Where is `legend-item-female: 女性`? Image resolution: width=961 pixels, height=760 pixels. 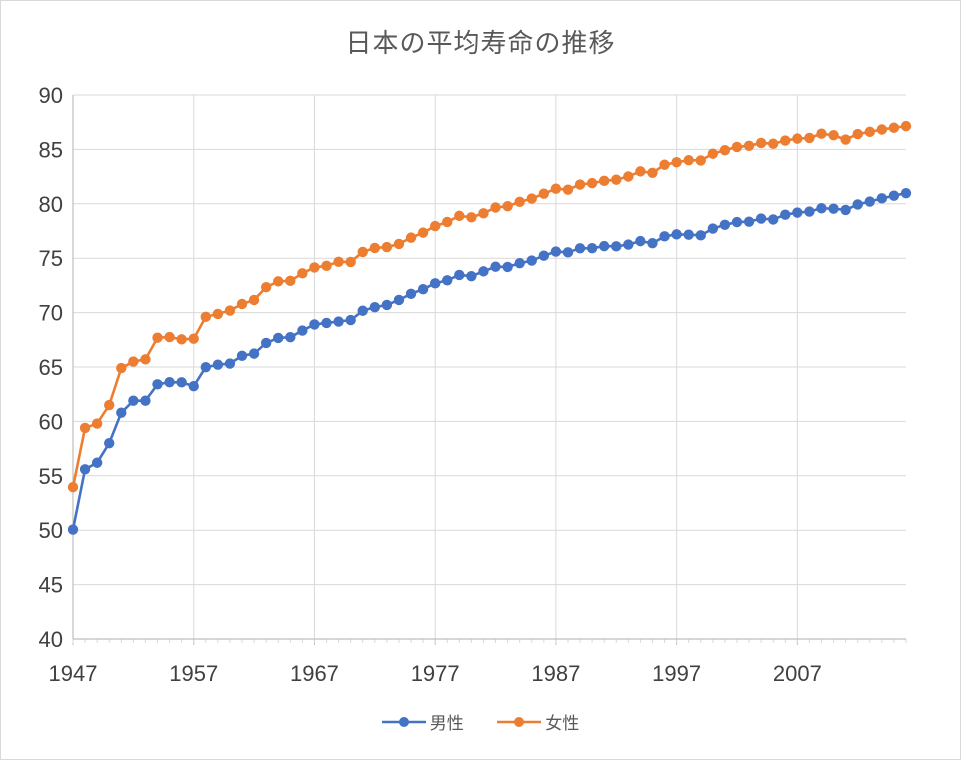 legend-item-female: 女性 is located at coordinates (538, 721).